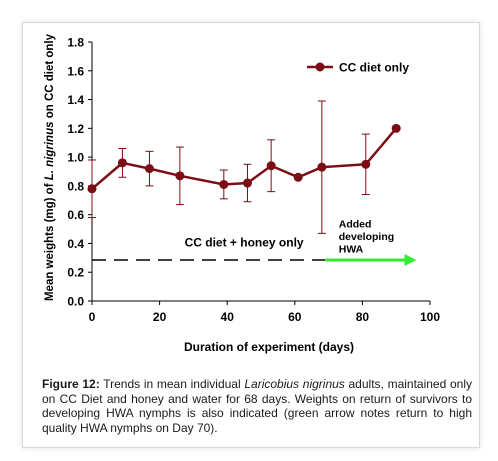 This screenshot has width=498, height=461. Describe the element at coordinates (75, 244) in the screenshot. I see `y-tick-label: 0.4` at that location.